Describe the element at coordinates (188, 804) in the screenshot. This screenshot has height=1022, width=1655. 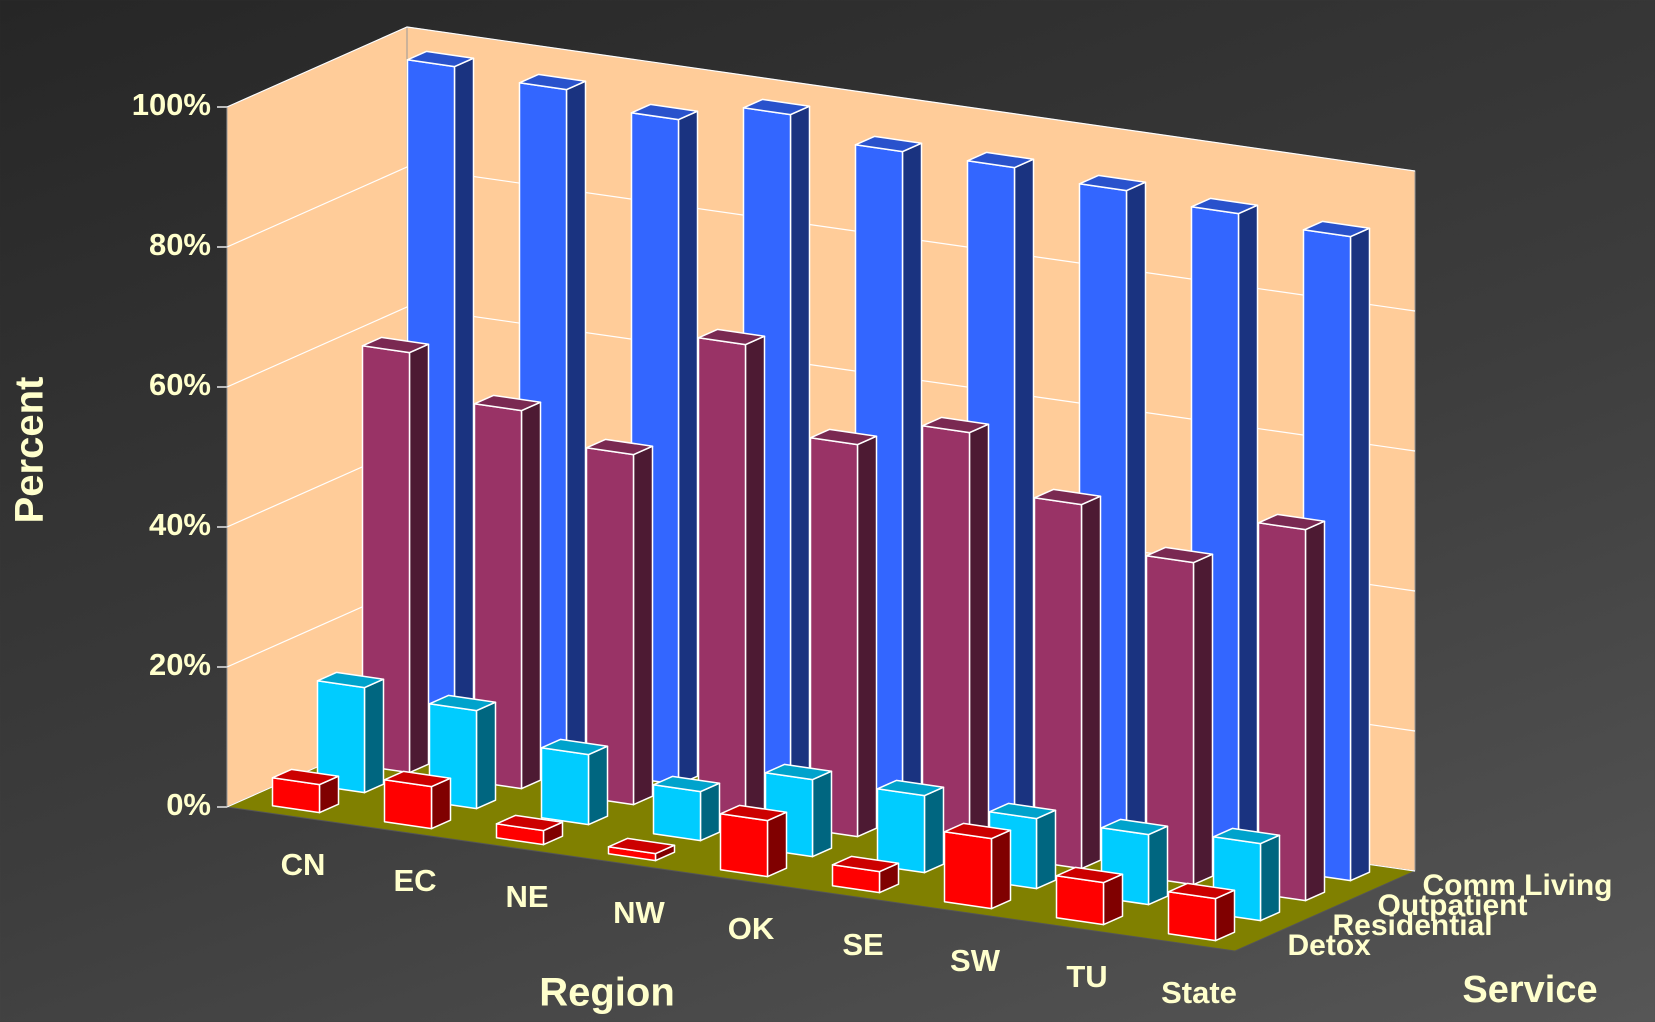
I see `y-tick-label: 0%` at that location.